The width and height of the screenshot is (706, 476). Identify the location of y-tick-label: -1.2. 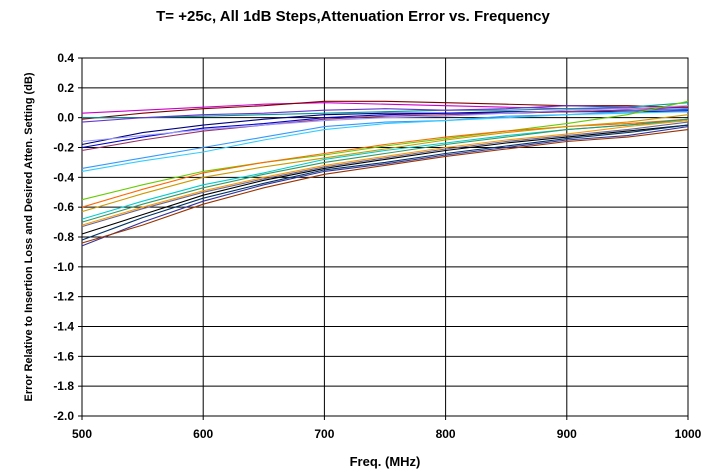
(63, 297).